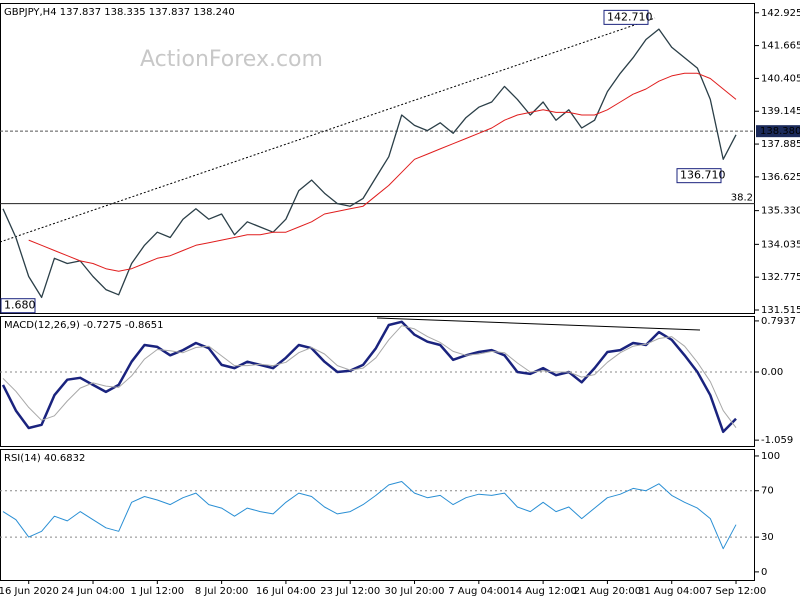 The width and height of the screenshot is (800, 600). What do you see at coordinates (84, 325) in the screenshot?
I see `panel-title: MACD(12,26,9) -0.7275 -0.8651` at bounding box center [84, 325].